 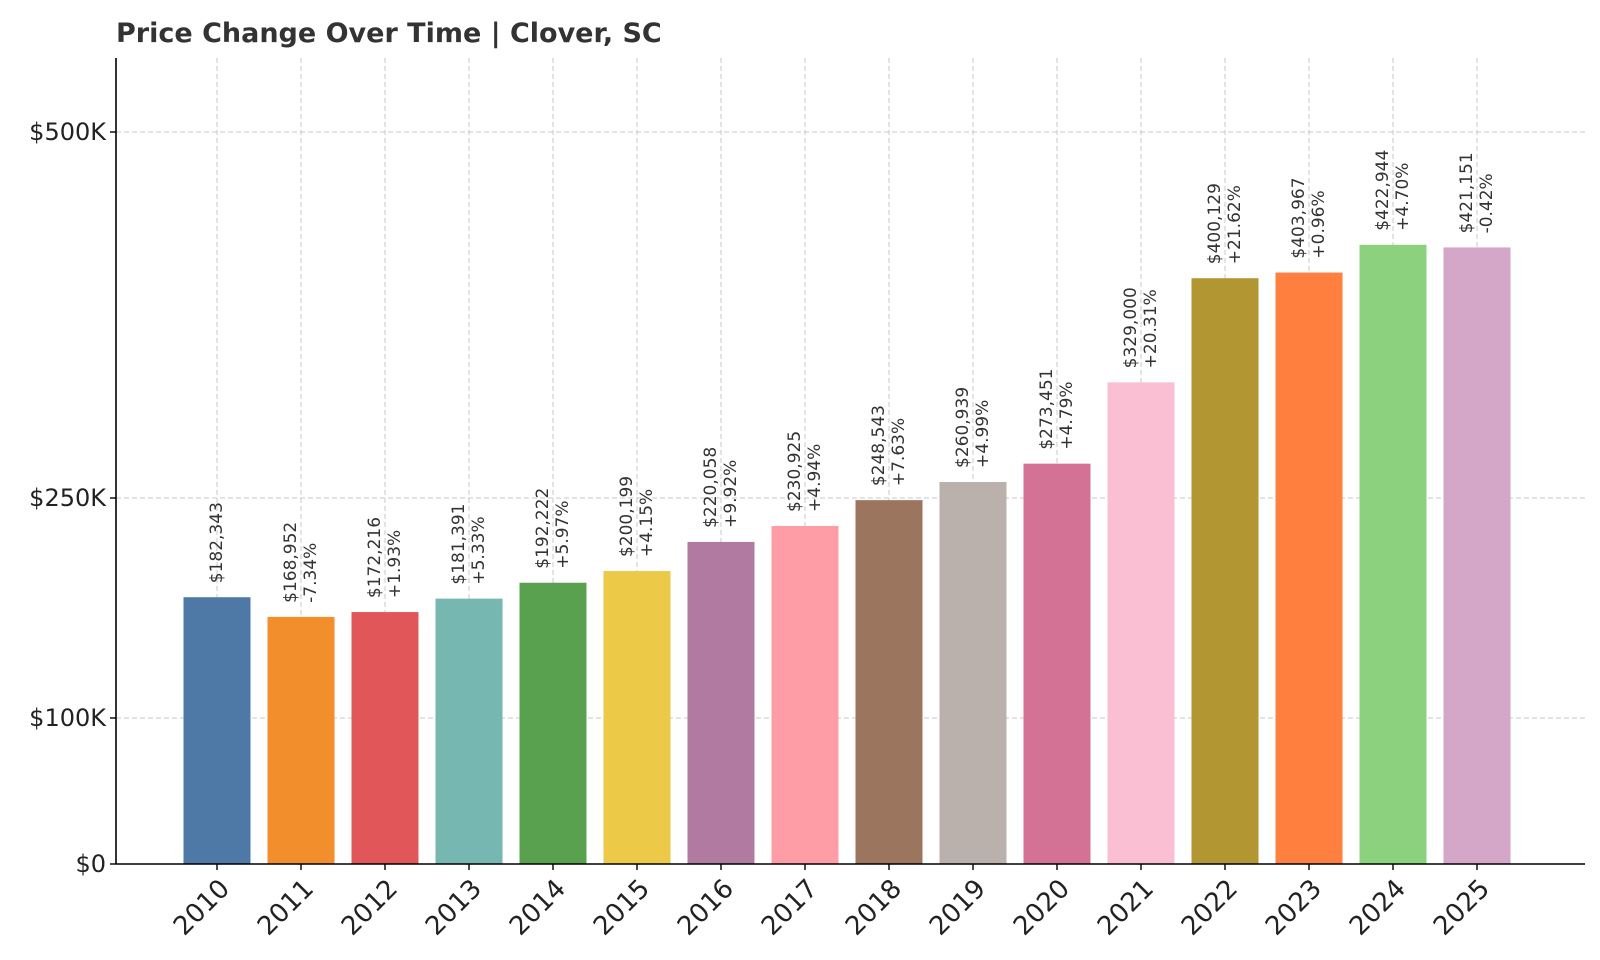 What do you see at coordinates (68, 718) in the screenshot?
I see `y-tick-label: $100K` at bounding box center [68, 718].